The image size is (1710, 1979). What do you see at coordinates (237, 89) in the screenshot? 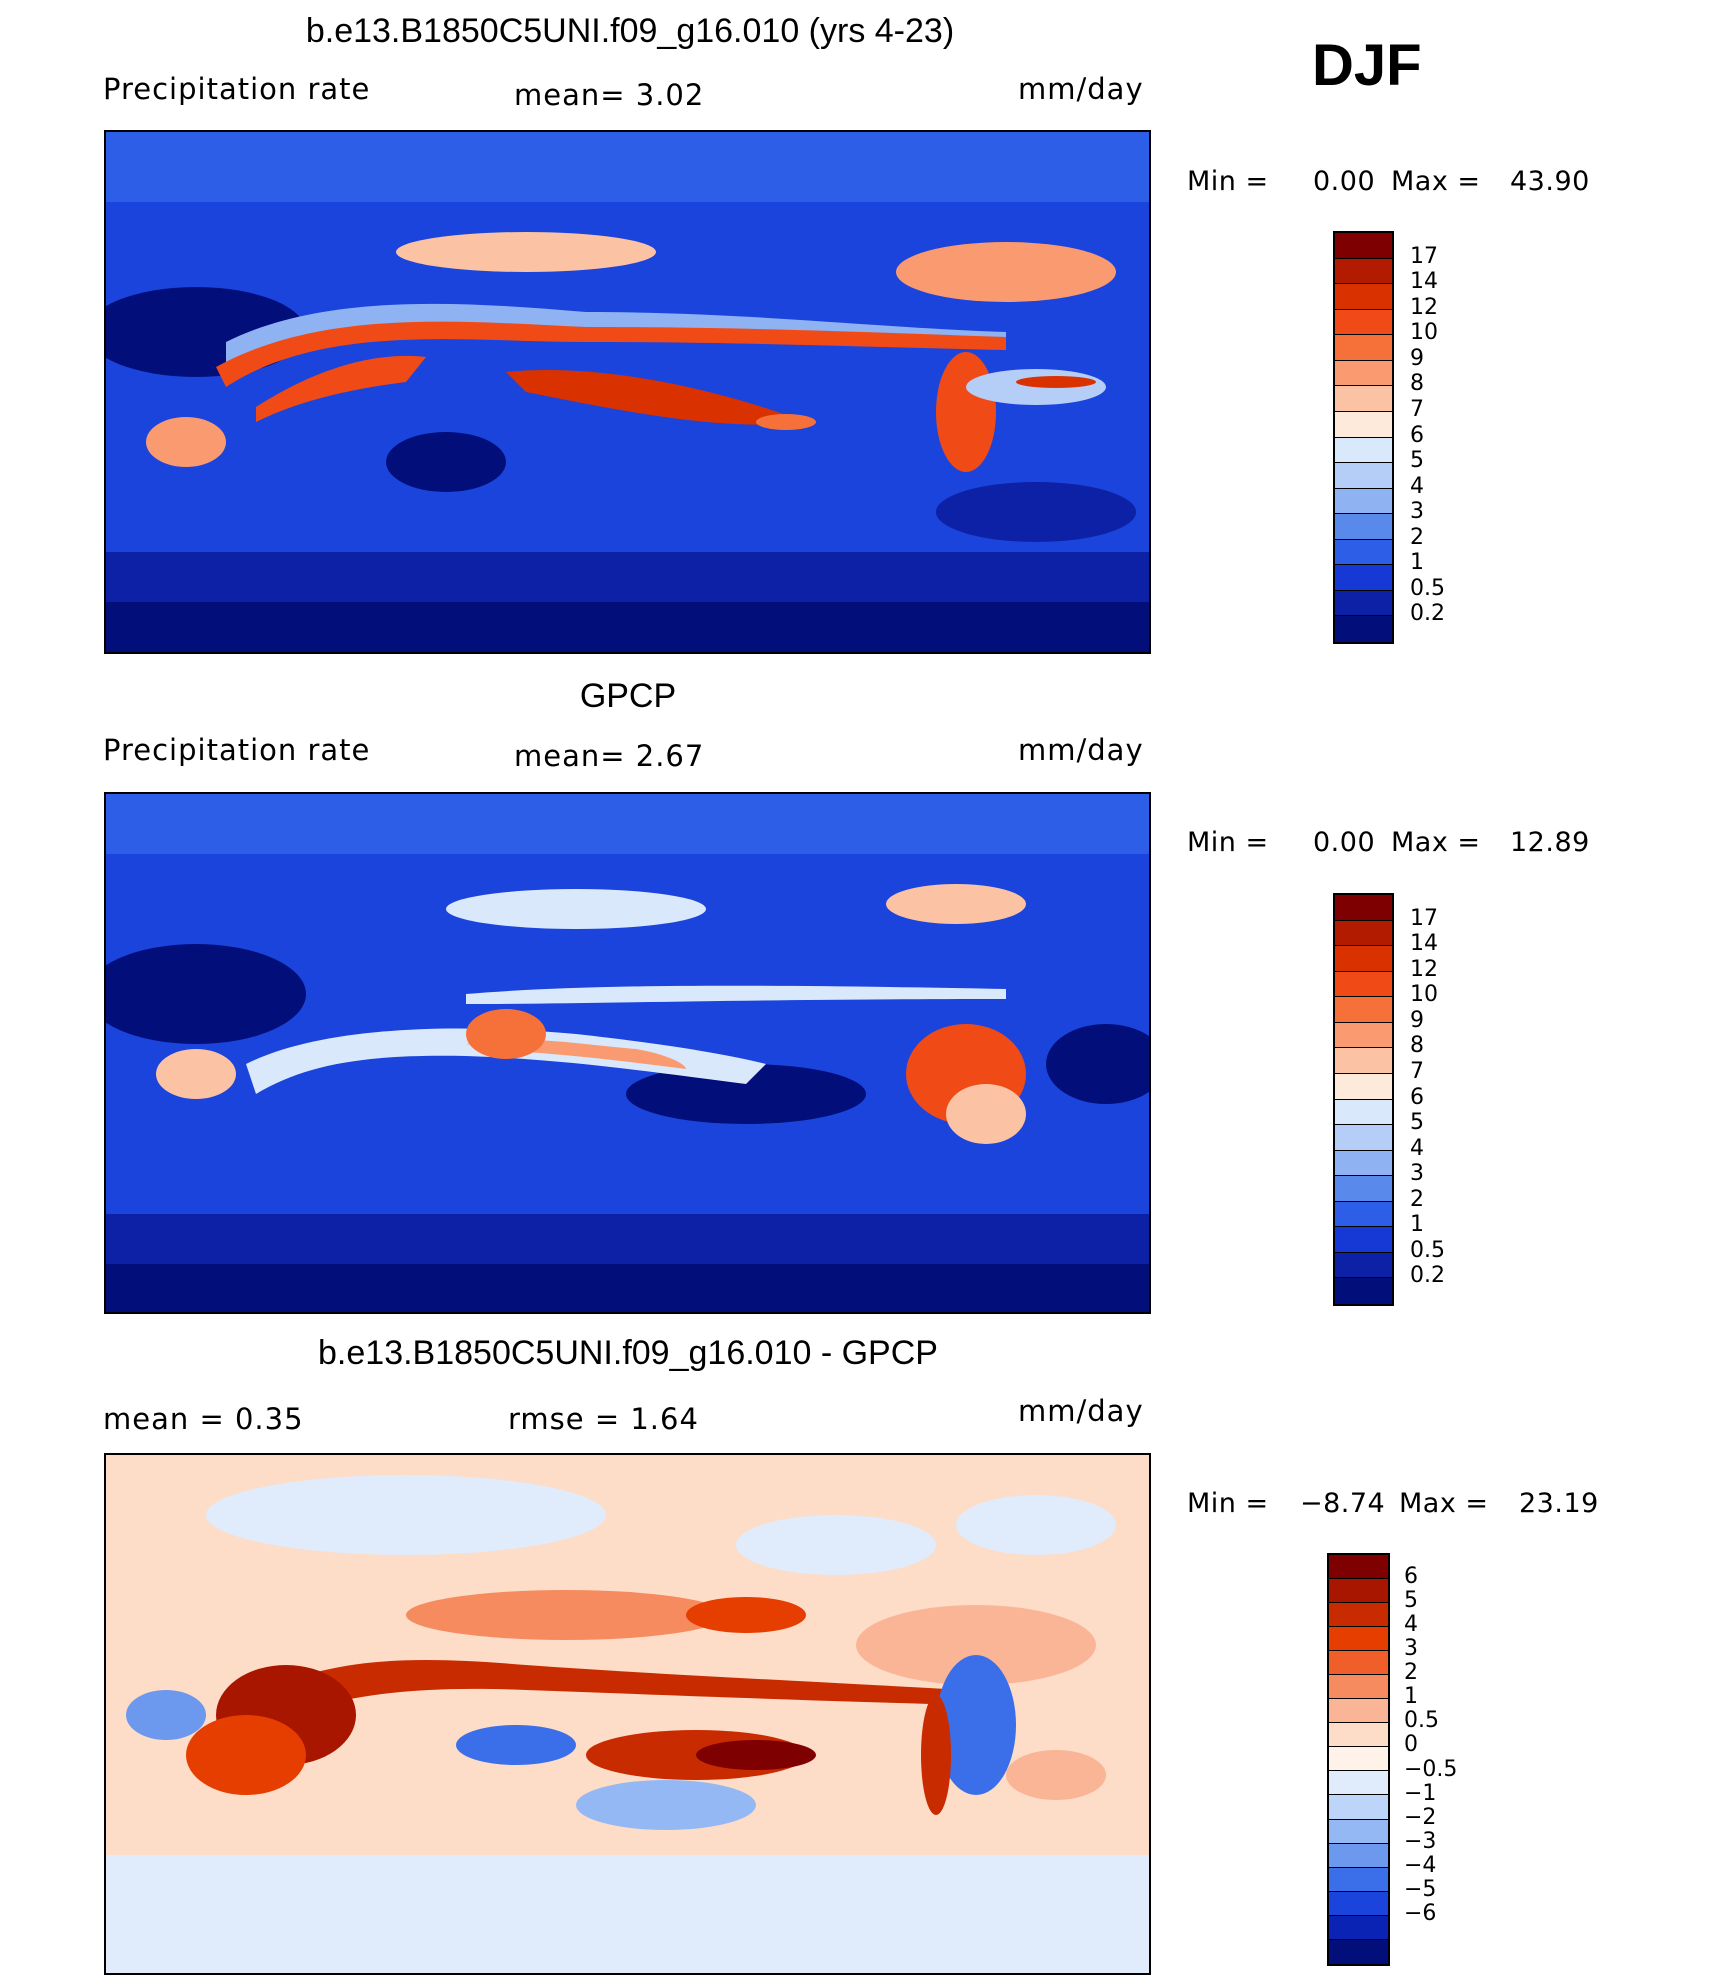
I see `panel-1-left-label: Precipitation rate` at bounding box center [237, 89].